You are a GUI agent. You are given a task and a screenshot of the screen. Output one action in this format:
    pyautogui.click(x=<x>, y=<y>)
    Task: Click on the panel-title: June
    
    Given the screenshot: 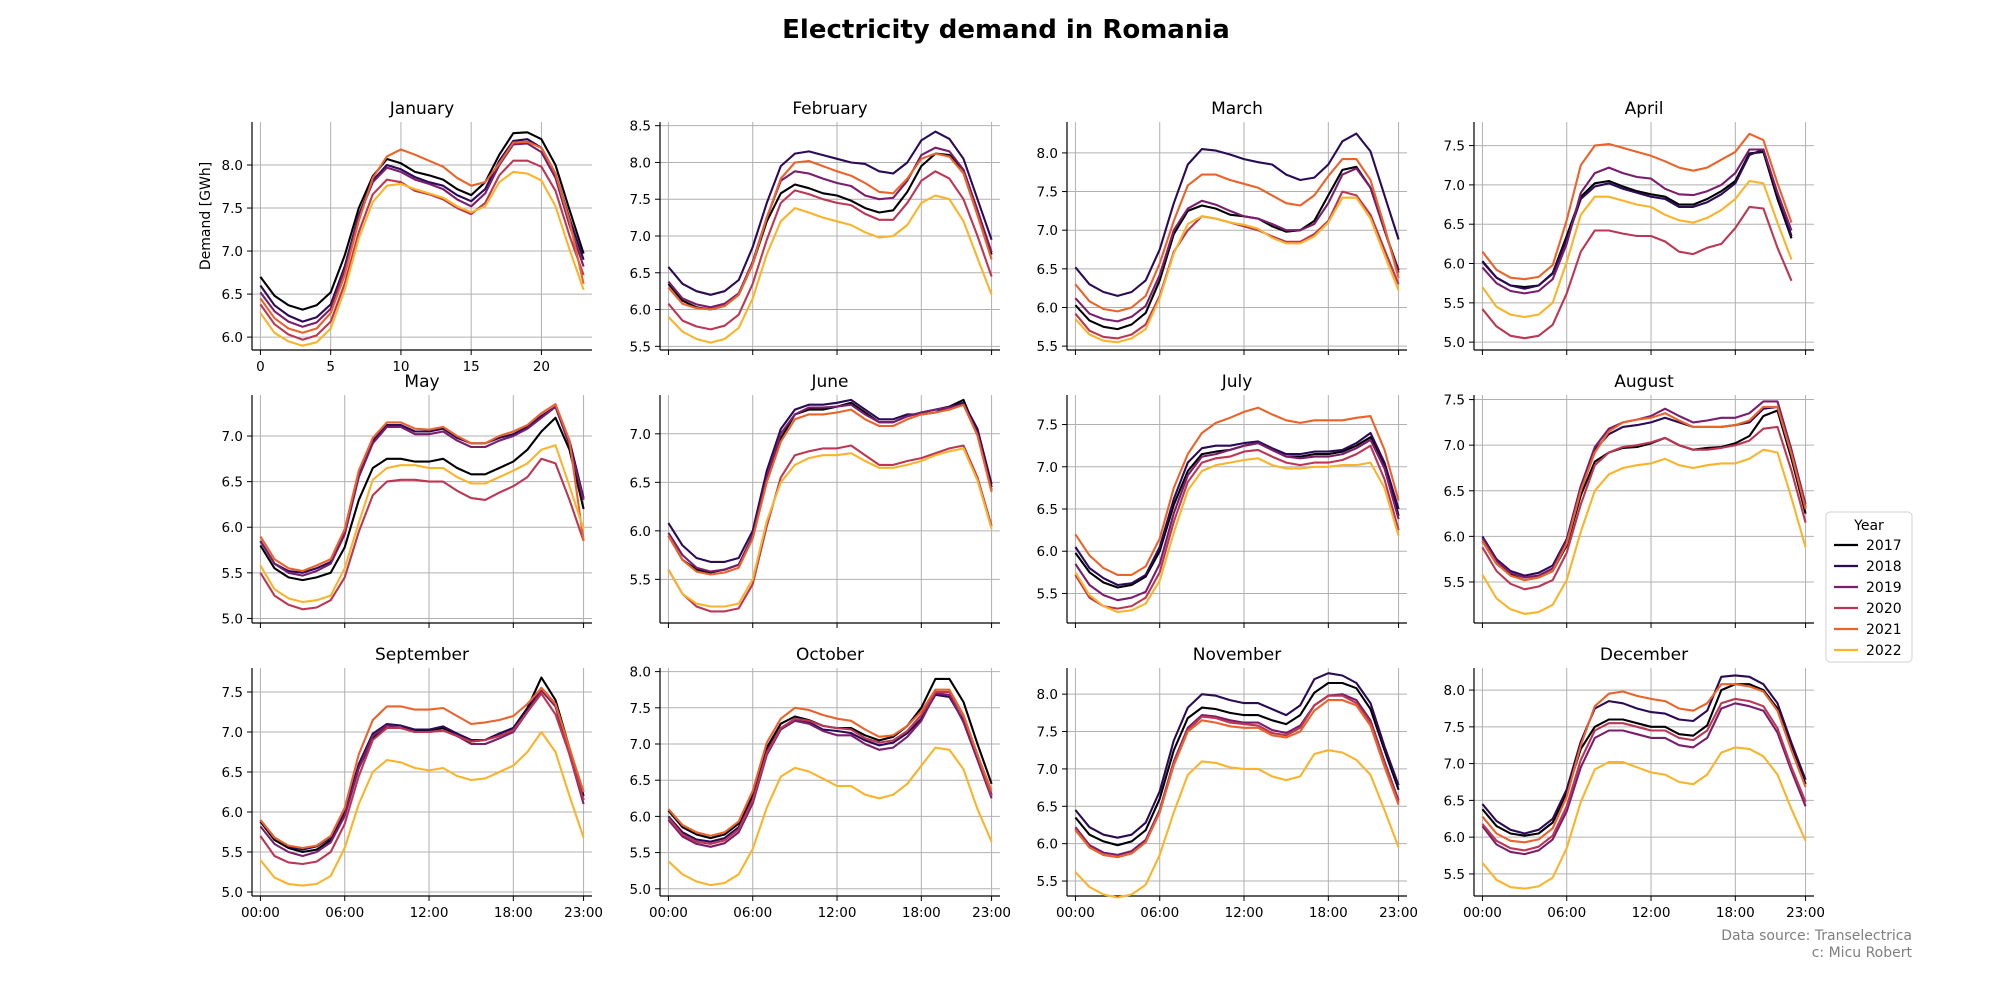 What is the action you would take?
    pyautogui.click(x=829, y=382)
    